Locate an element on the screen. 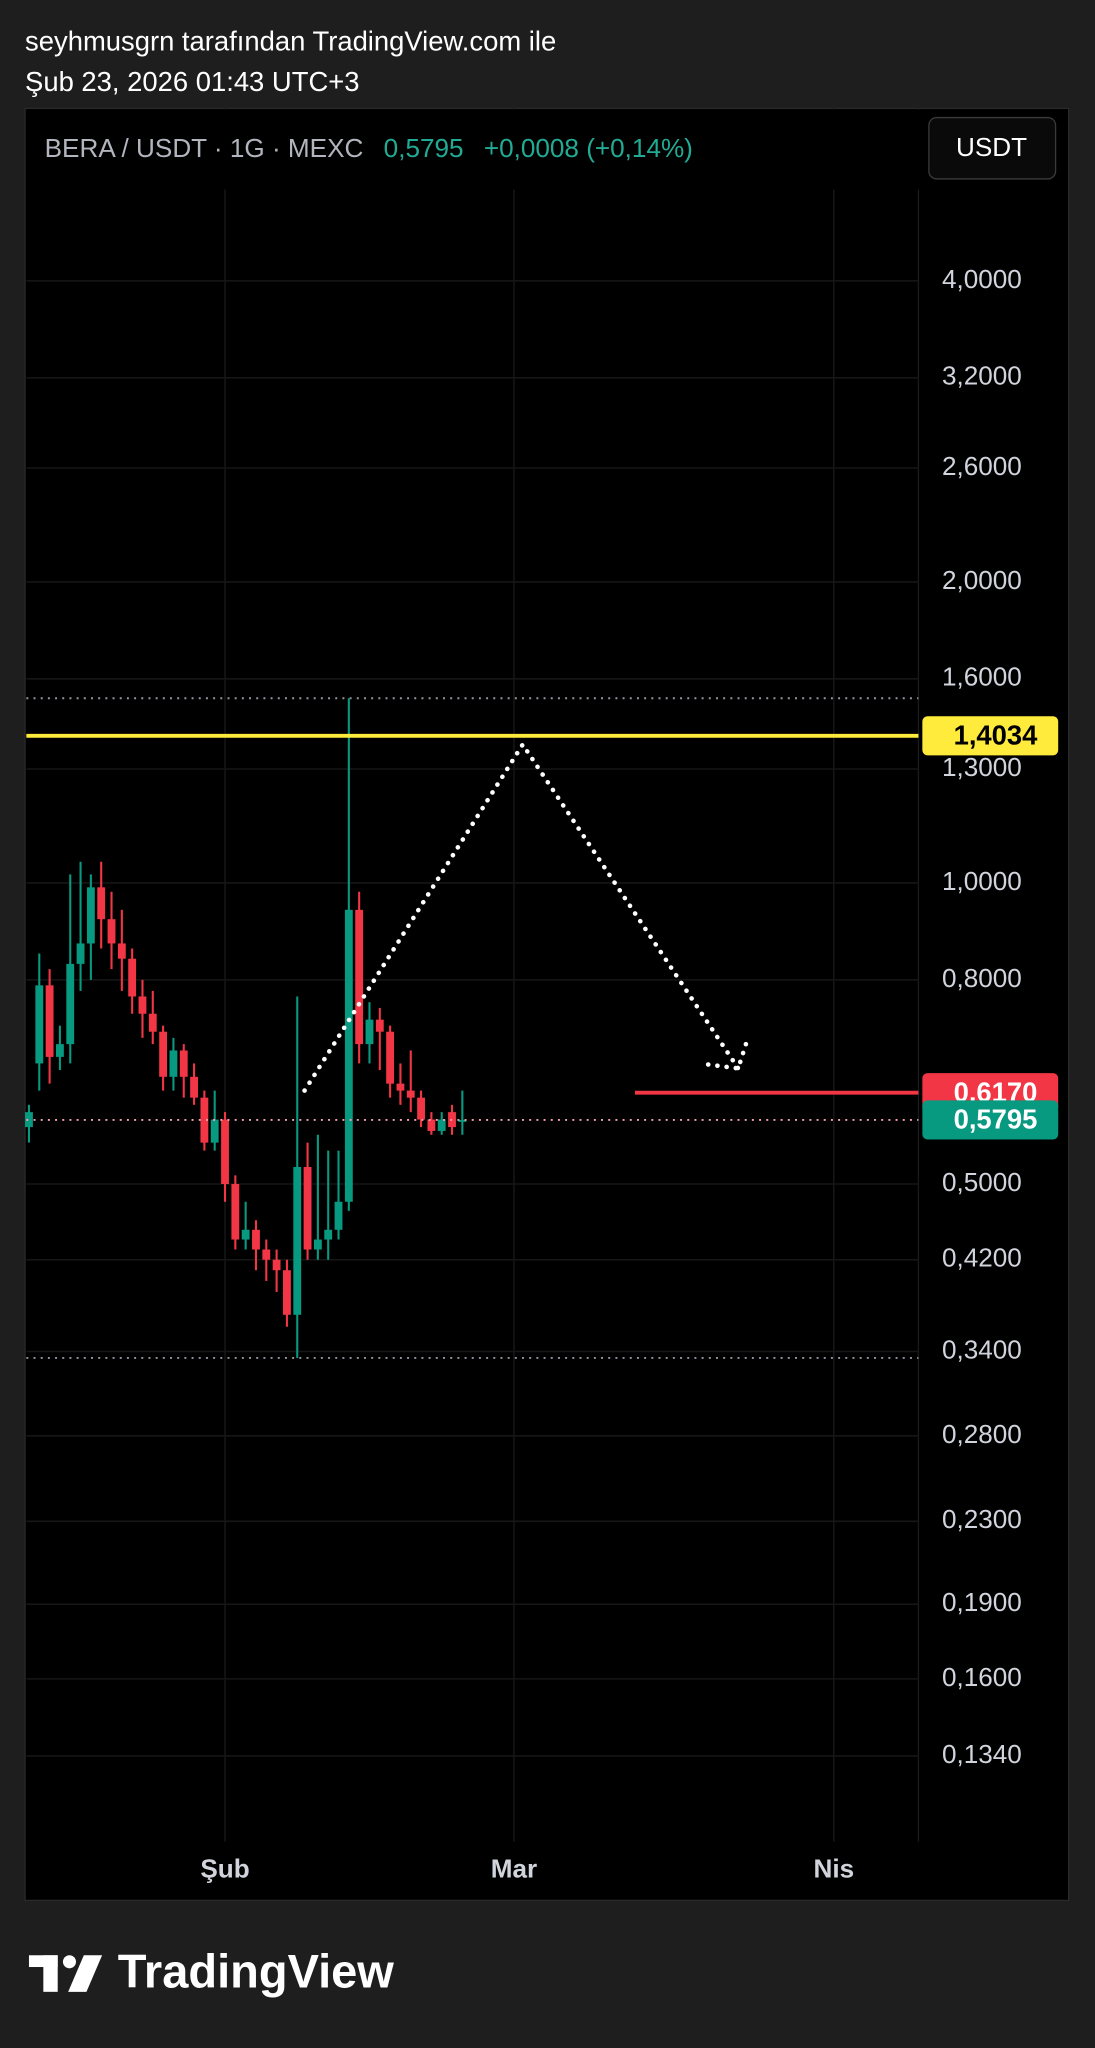 Image resolution: width=1095 pixels, height=2048 pixels. candles is located at coordinates (246, 1028).